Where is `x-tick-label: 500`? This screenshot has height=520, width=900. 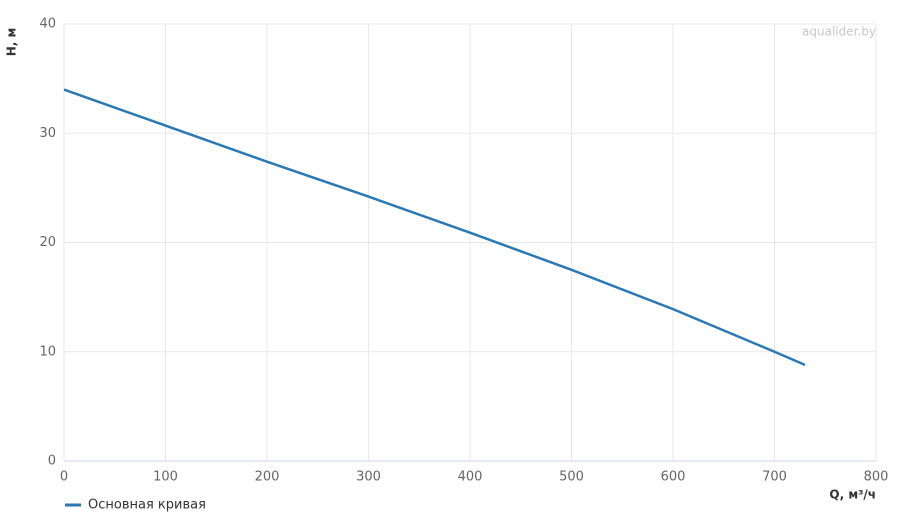
x-tick-label: 500 is located at coordinates (571, 477).